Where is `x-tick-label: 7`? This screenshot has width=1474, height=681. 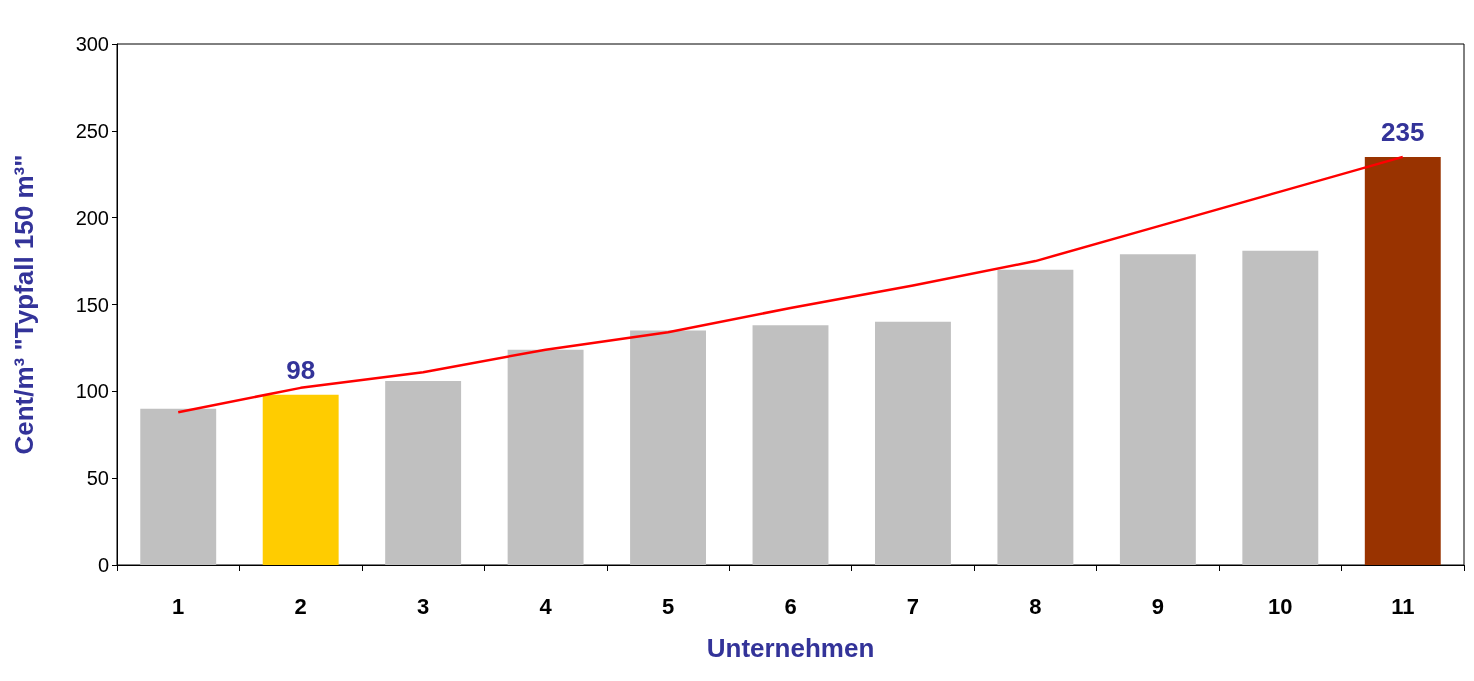
x-tick-label: 7 is located at coordinates (913, 606).